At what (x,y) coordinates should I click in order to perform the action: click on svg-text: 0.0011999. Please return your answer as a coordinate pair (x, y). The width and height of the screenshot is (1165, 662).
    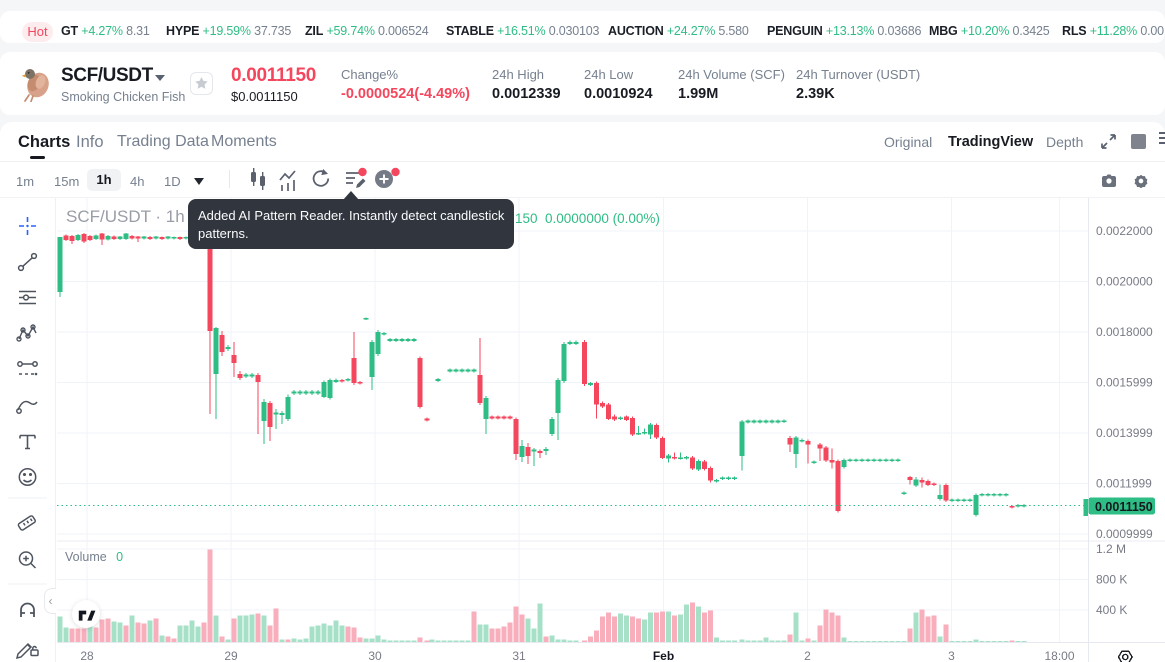
    Looking at the image, I should click on (1124, 484).